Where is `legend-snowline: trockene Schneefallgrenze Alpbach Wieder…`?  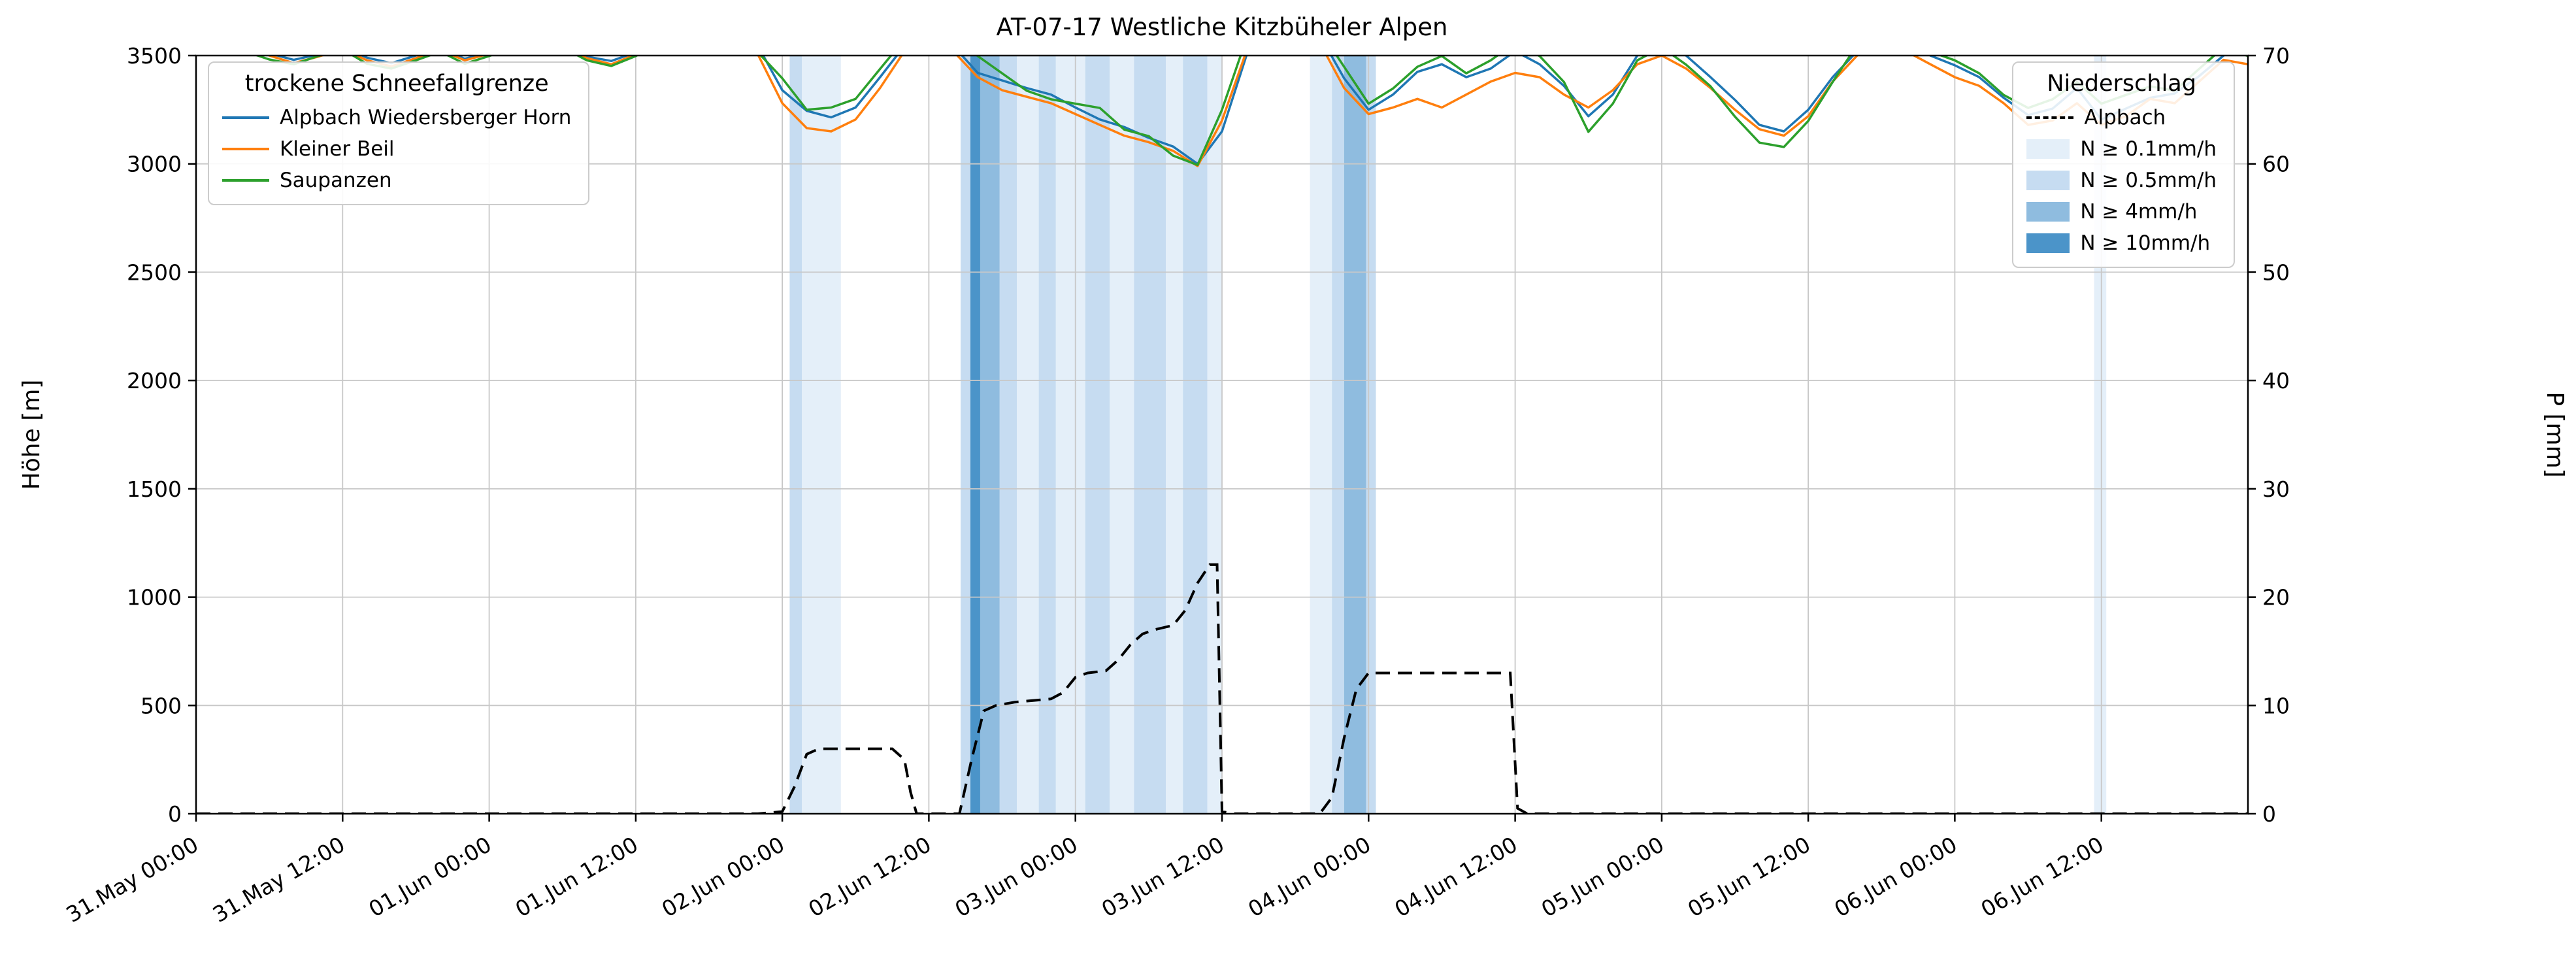
legend-snowline: trockene Schneefallgrenze Alpbach Wieder… is located at coordinates (399, 133).